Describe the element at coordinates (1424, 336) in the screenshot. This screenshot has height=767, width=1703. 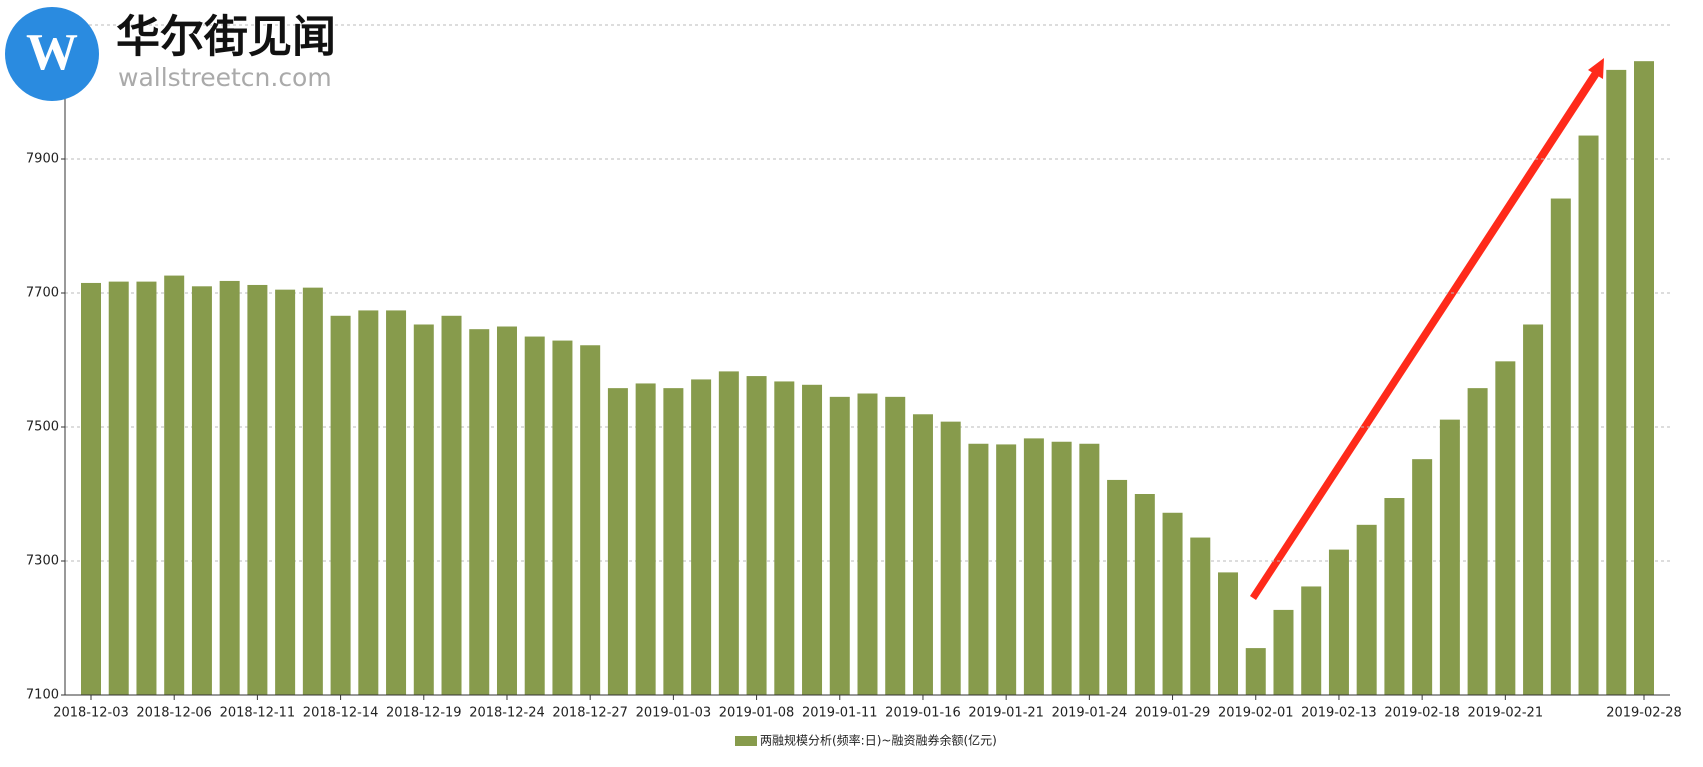
I see `arrow-shaft` at that location.